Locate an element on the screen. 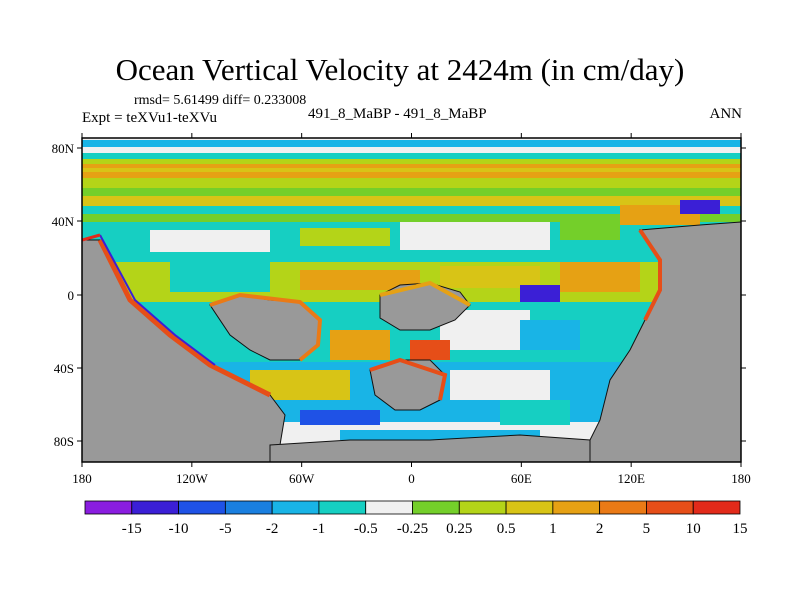 The width and height of the screenshot is (800, 600). colorbar-label: 0.25 is located at coordinates (459, 529).